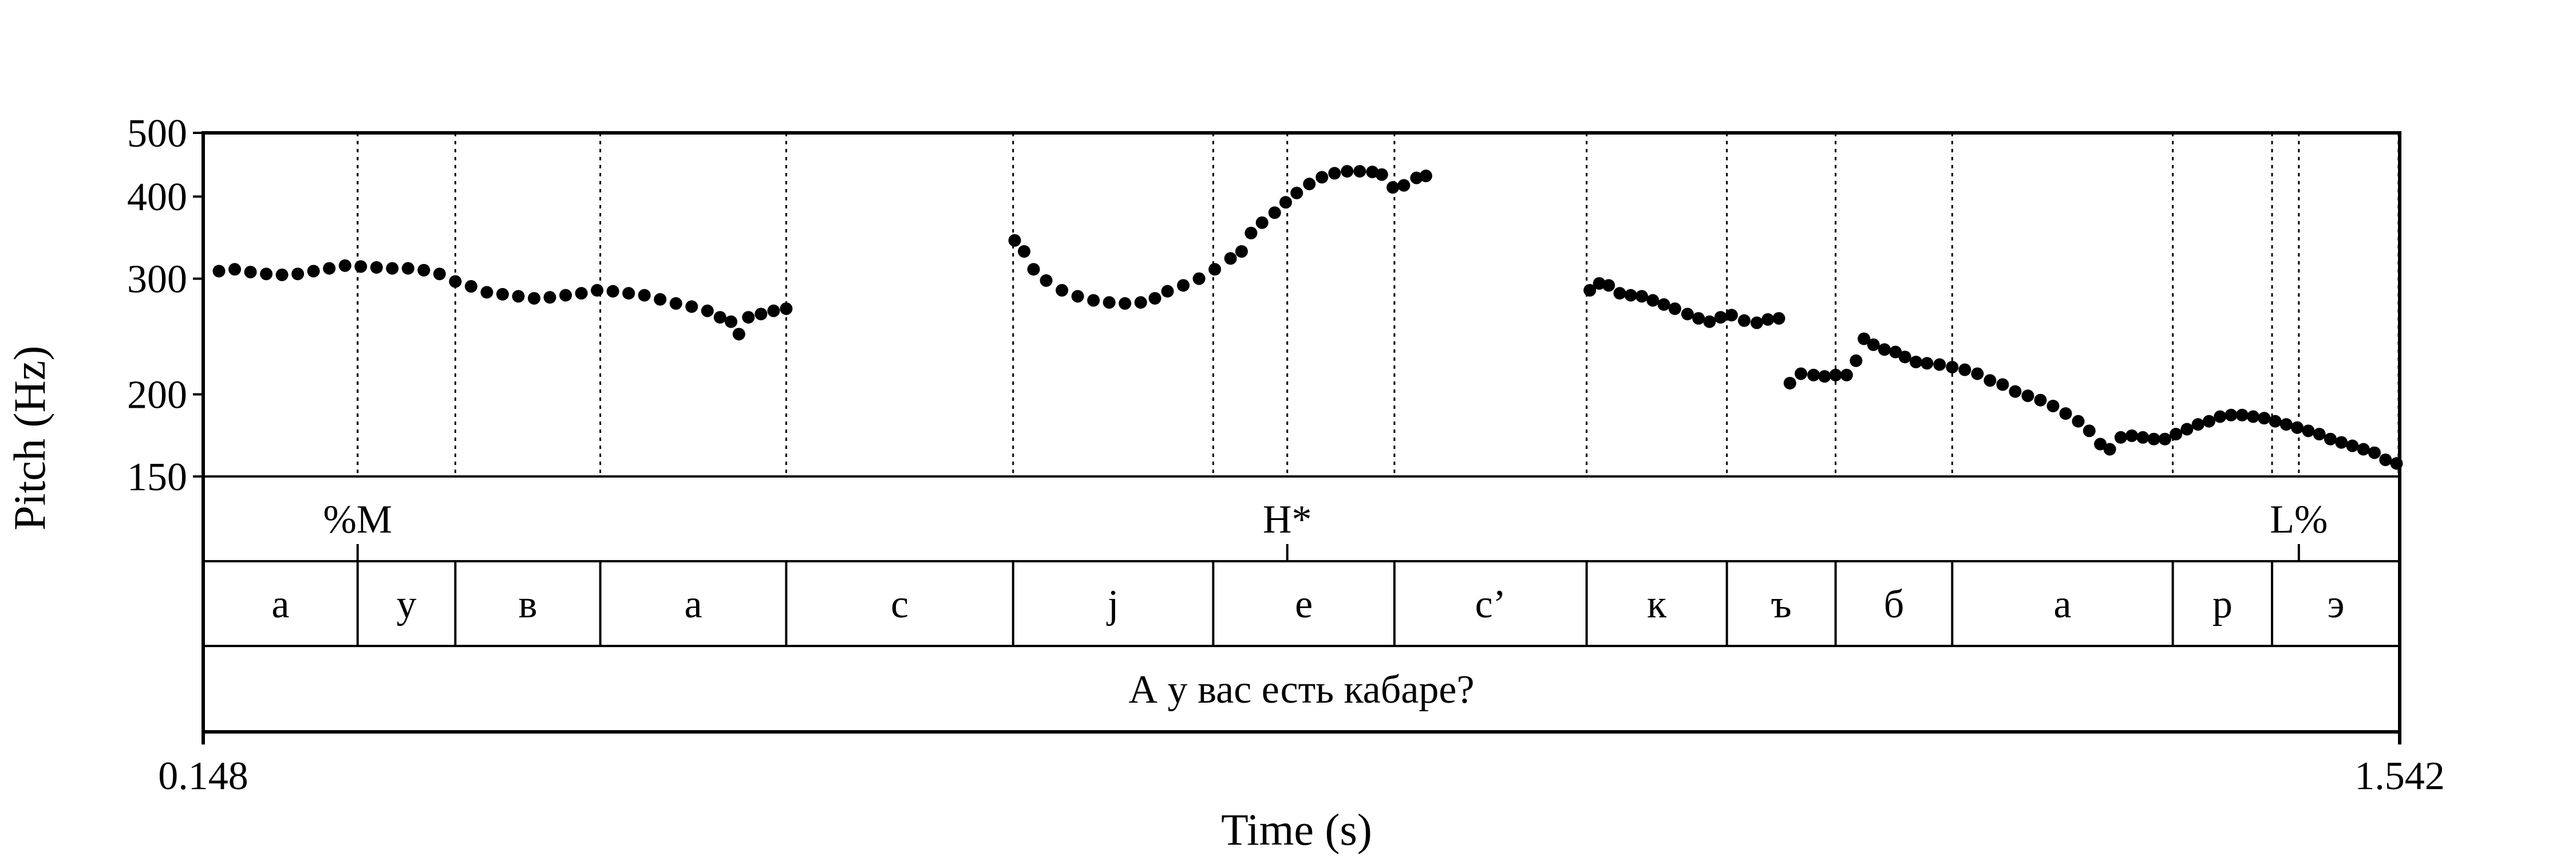 The height and width of the screenshot is (859, 2576). I want to click on segment-label-0: а, so click(280, 604).